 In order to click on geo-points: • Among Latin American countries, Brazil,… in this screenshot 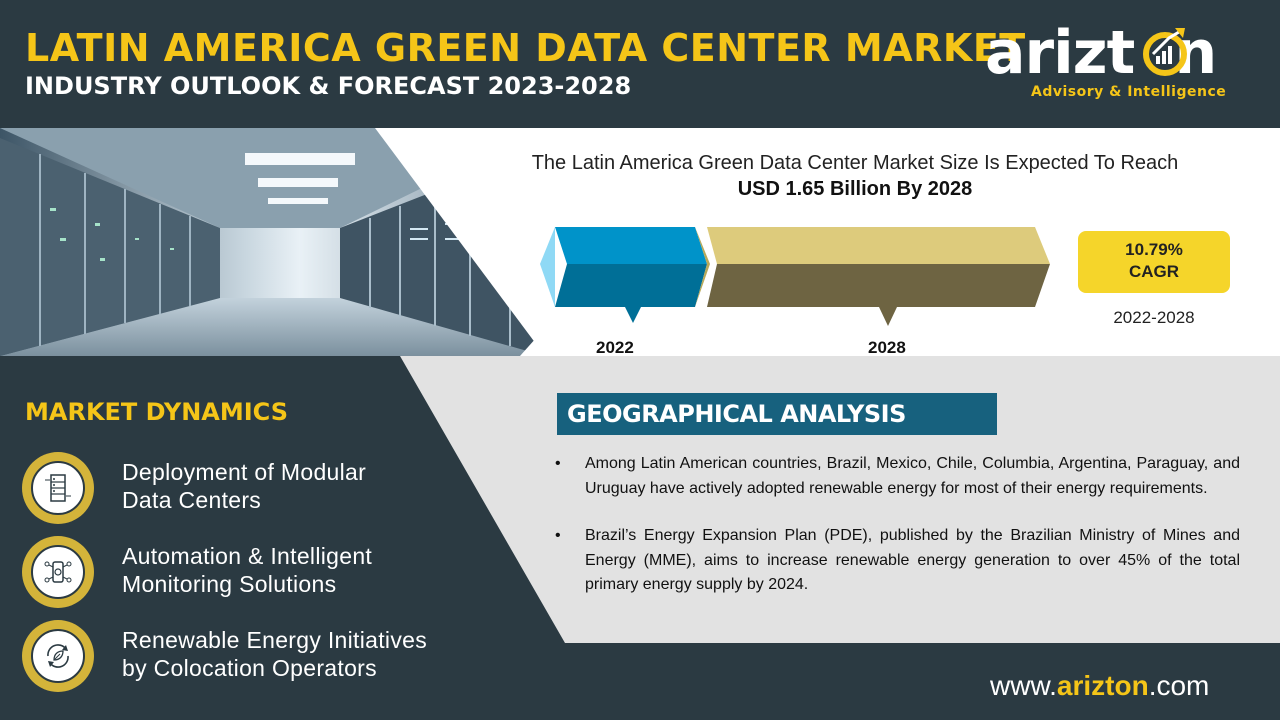, I will do `click(897, 536)`.